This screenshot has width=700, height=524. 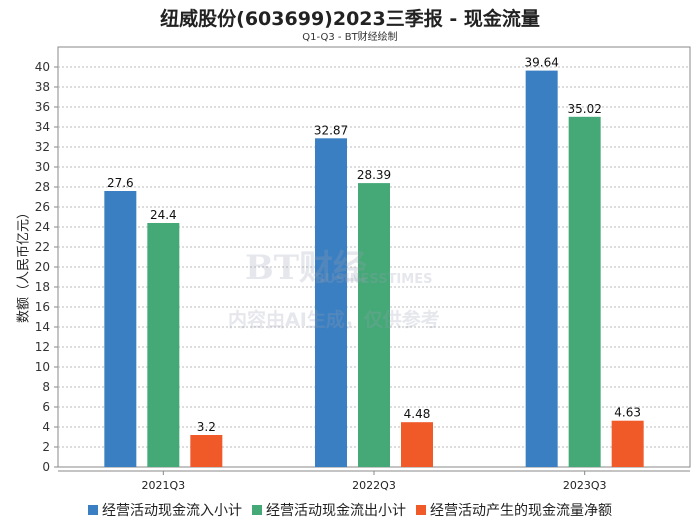 What do you see at coordinates (541, 63) in the screenshot?
I see `data-label: 39.64` at bounding box center [541, 63].